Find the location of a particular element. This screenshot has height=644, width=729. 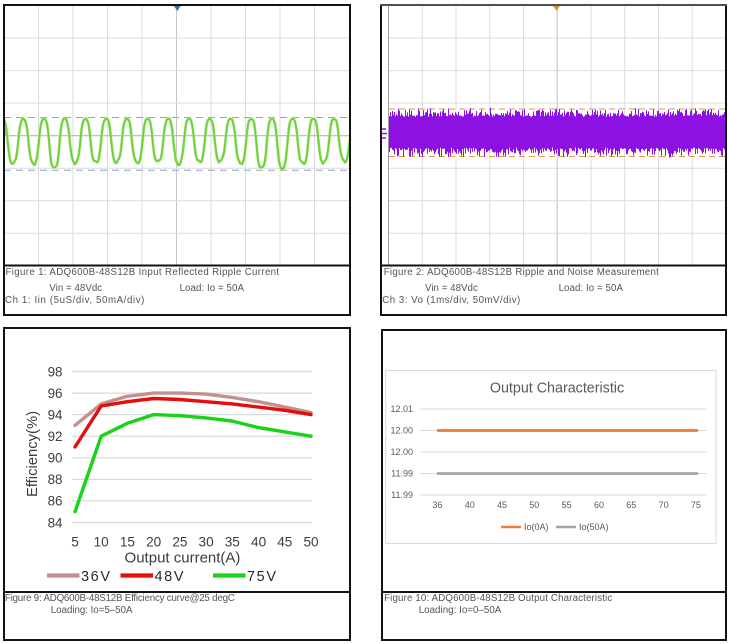

svg-text: 60 is located at coordinates (599, 505).